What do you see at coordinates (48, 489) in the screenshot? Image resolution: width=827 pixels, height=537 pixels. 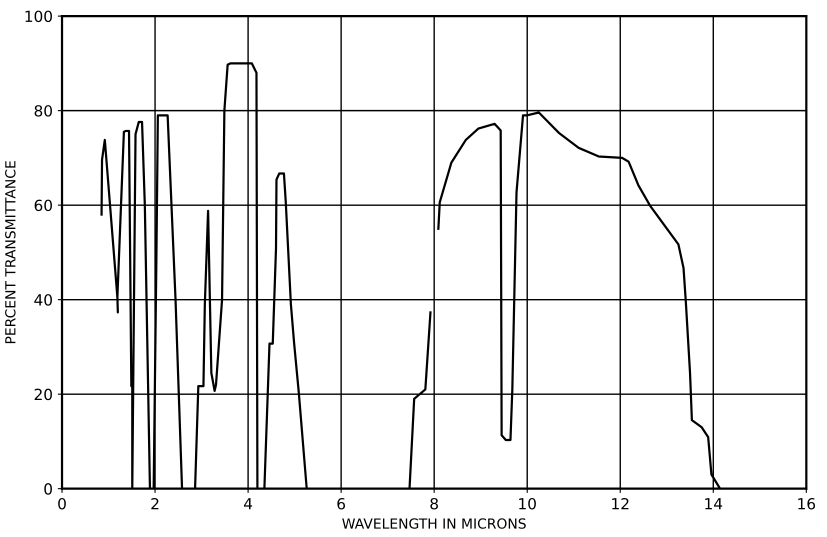 I see `y-tick-label: 0` at bounding box center [48, 489].